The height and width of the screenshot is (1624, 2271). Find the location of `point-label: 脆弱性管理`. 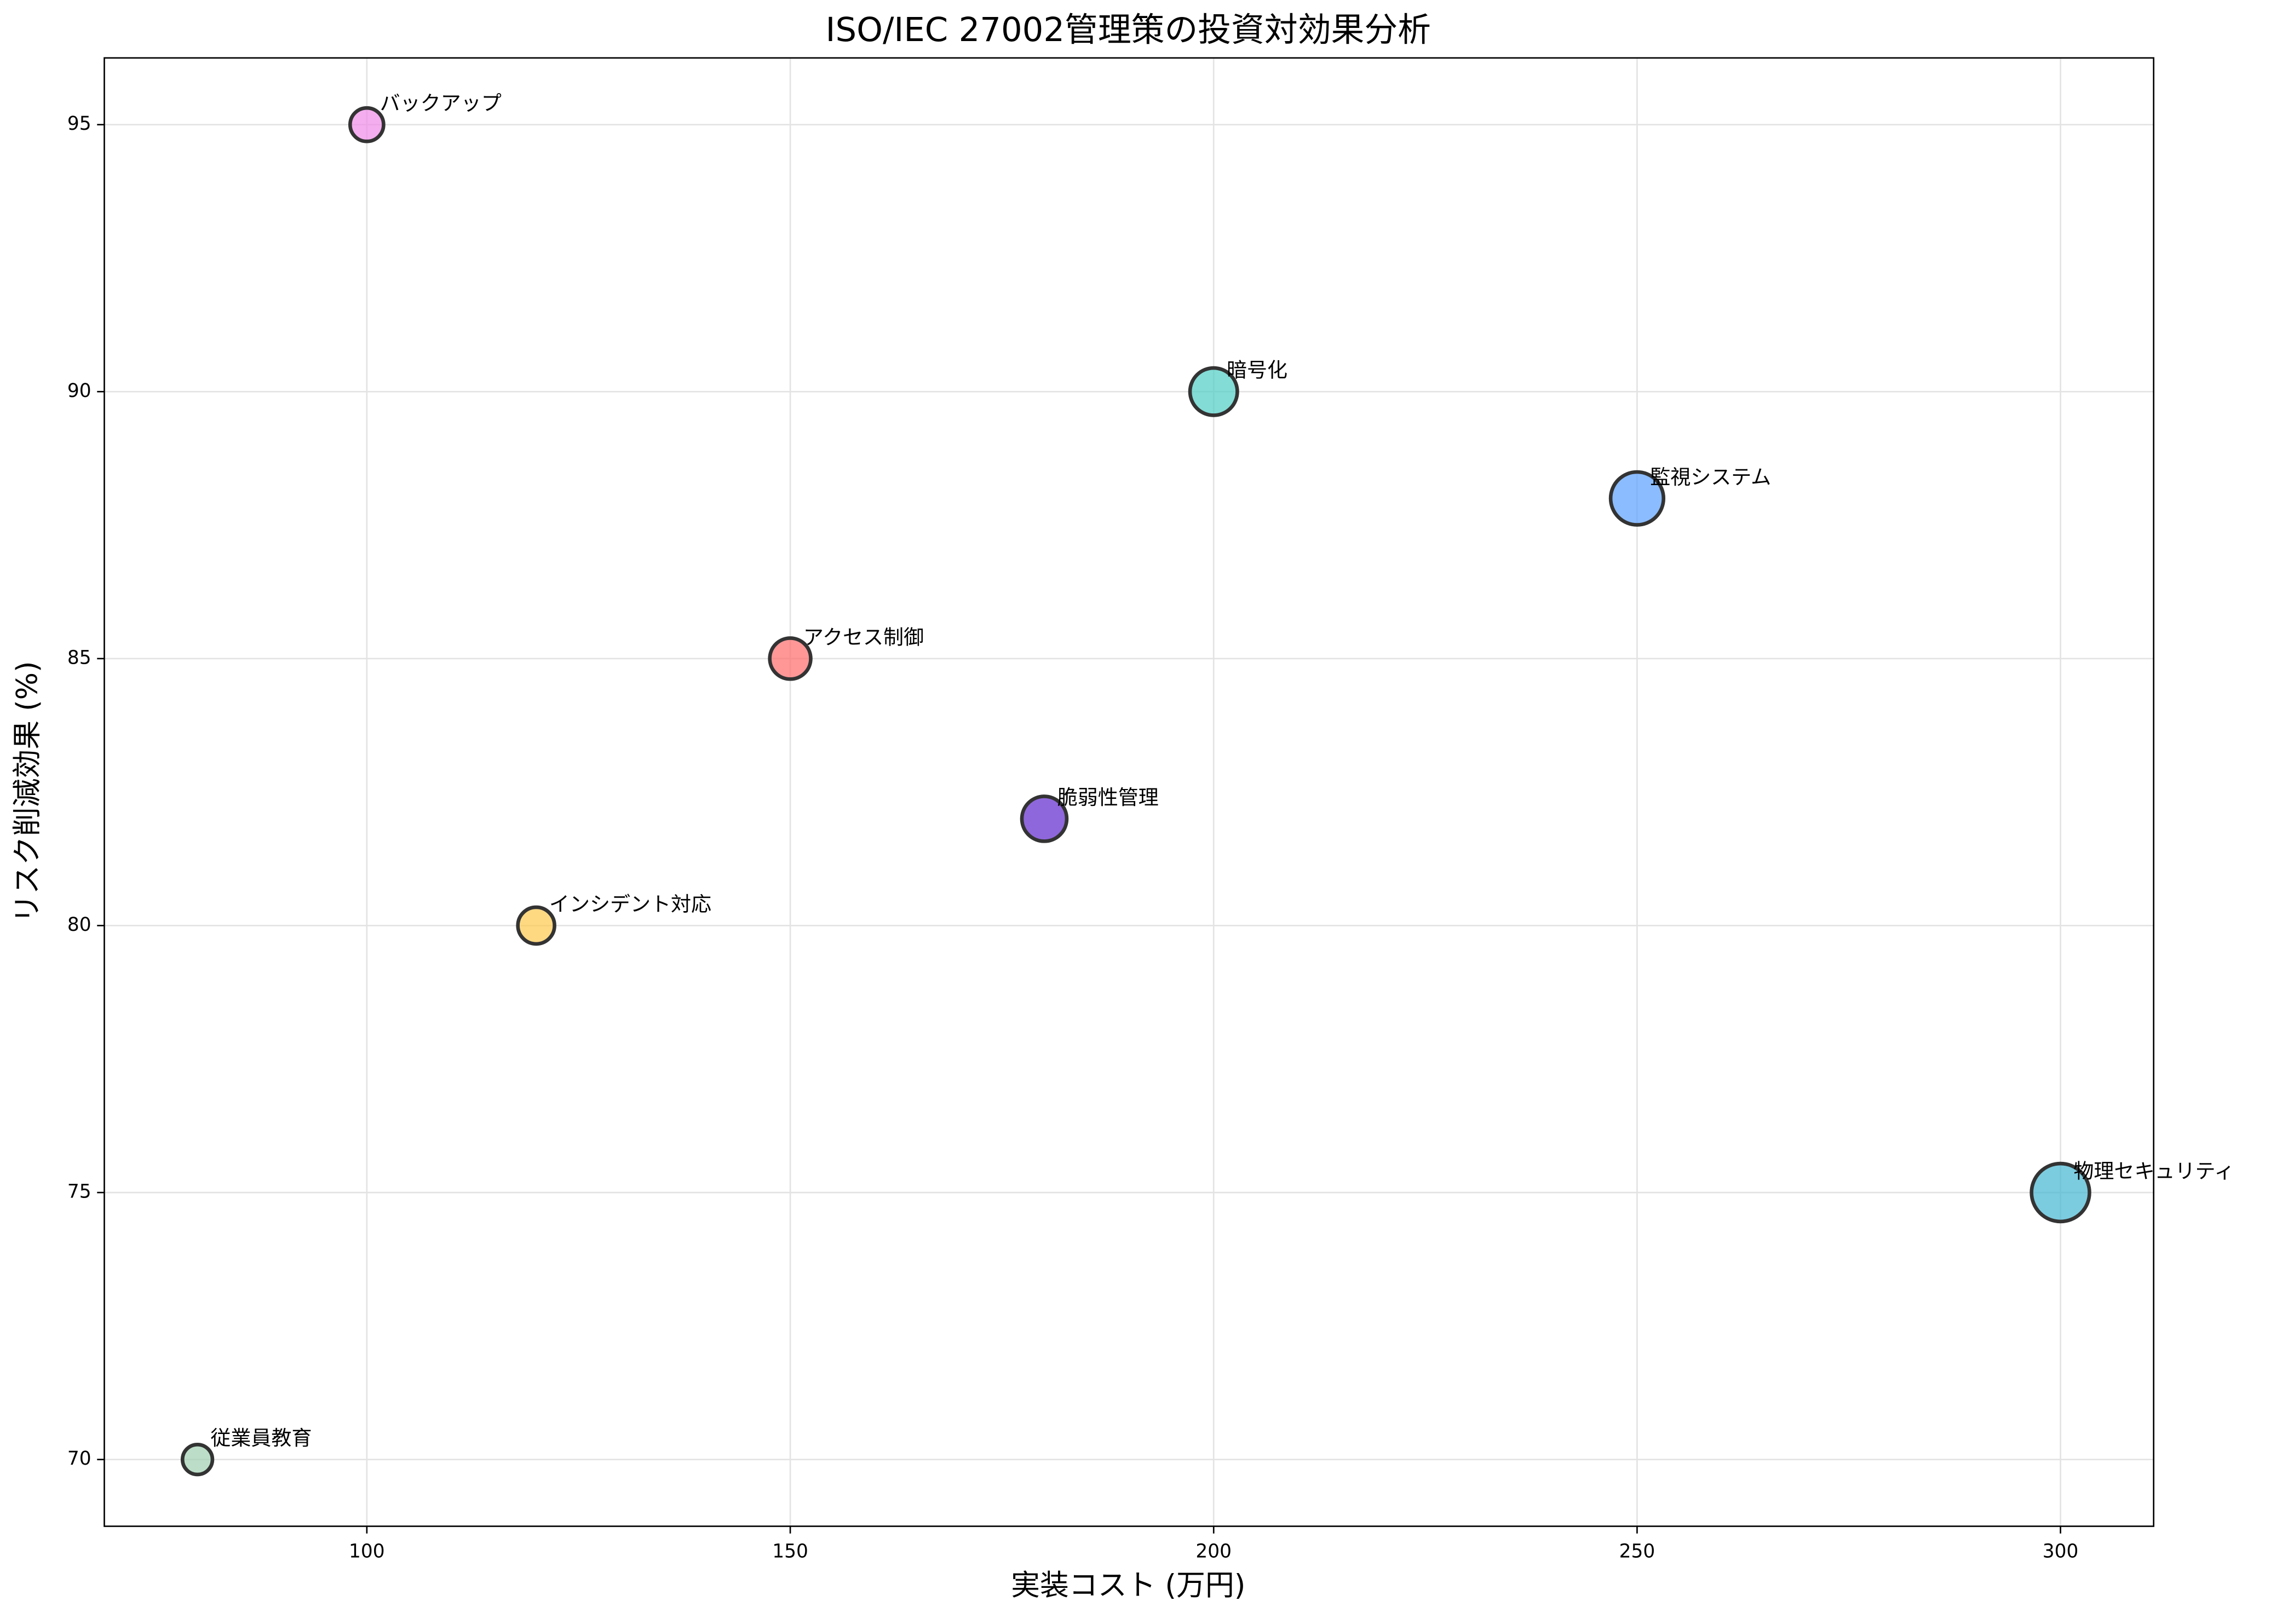

point-label: 脆弱性管理 is located at coordinates (1108, 797).